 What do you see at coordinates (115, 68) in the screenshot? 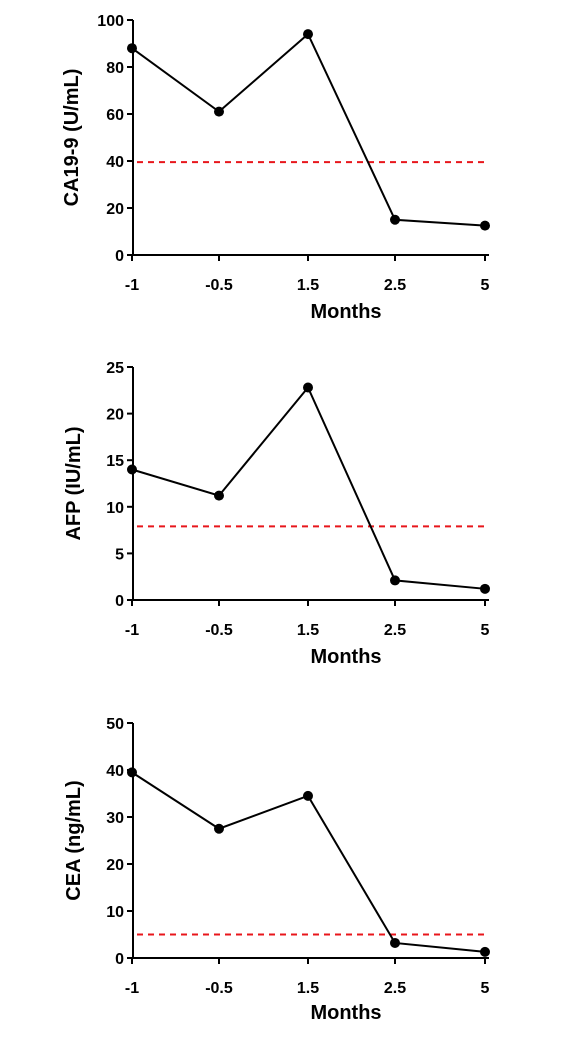
I see `y-tick-label: 80` at bounding box center [115, 68].